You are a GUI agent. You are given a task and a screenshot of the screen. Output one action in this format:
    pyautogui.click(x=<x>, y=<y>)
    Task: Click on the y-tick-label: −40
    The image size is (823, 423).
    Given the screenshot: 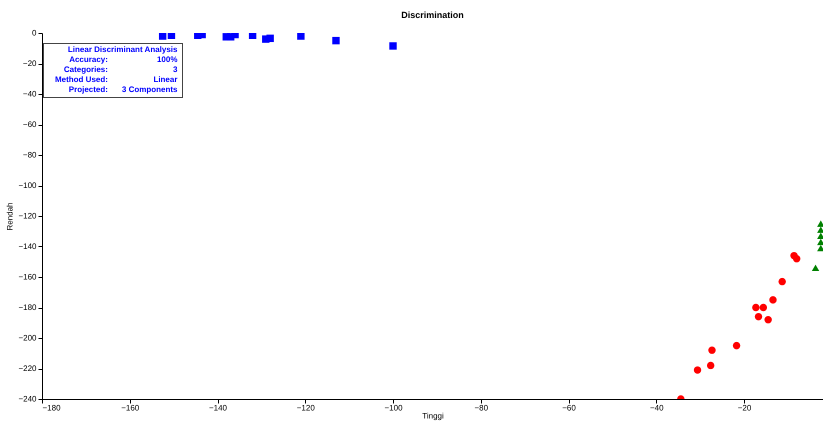 What is the action you would take?
    pyautogui.click(x=30, y=94)
    